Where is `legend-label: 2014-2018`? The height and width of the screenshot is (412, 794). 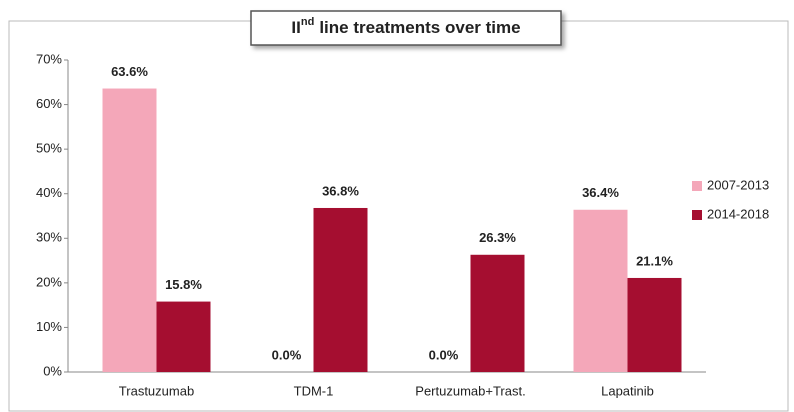 legend-label: 2014-2018 is located at coordinates (738, 213).